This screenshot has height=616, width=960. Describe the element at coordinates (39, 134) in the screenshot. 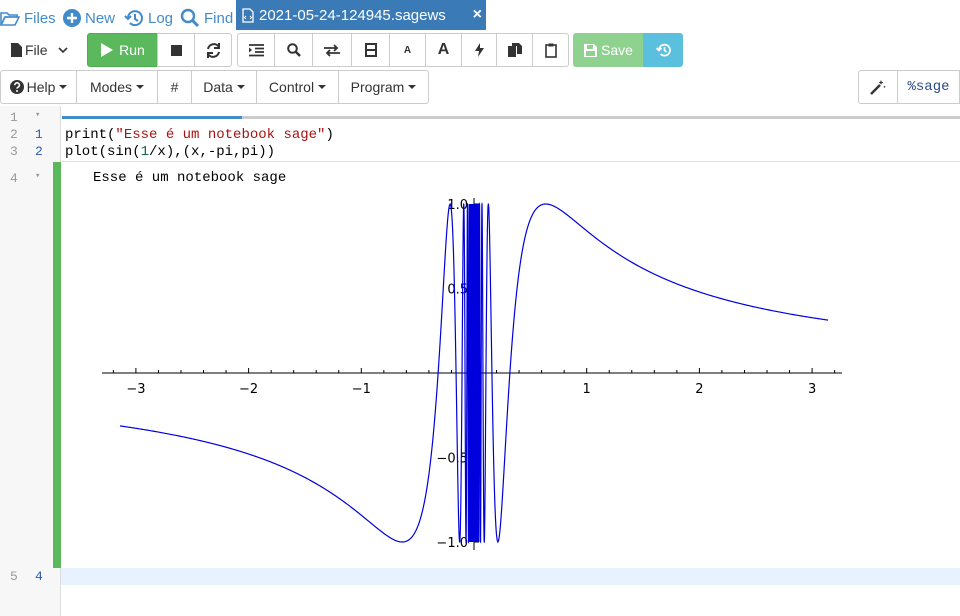

I see `cell-line-number: 1` at that location.